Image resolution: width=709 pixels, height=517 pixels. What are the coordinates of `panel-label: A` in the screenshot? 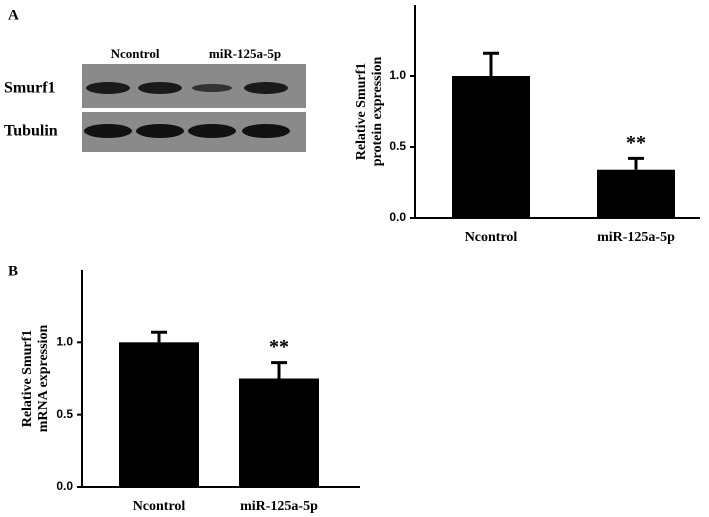 It's located at (13, 15).